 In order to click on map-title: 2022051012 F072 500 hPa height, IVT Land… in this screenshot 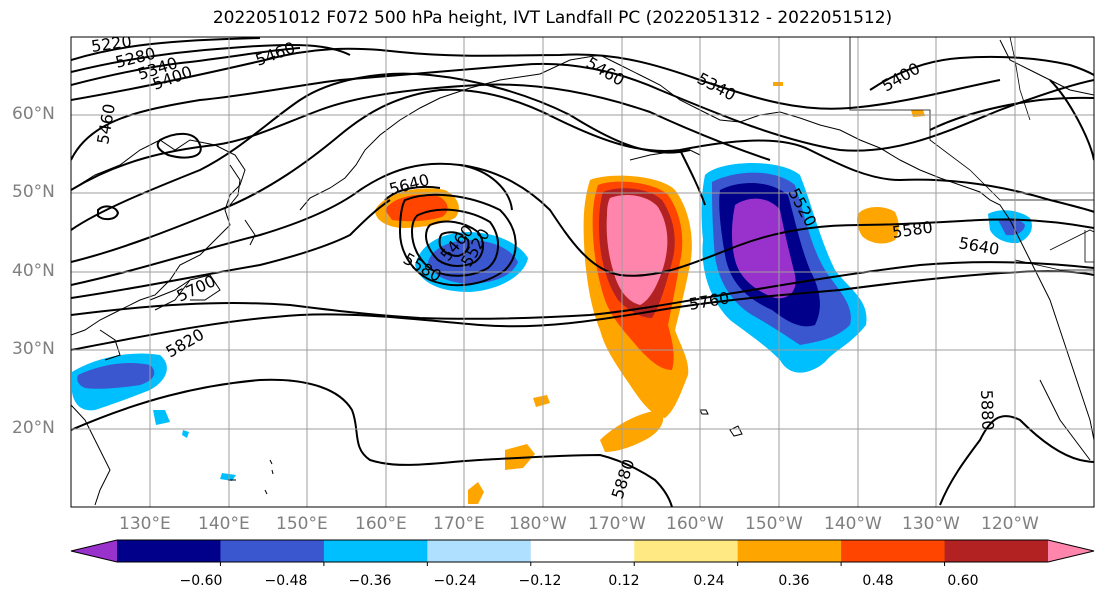, I will do `click(552, 18)`.